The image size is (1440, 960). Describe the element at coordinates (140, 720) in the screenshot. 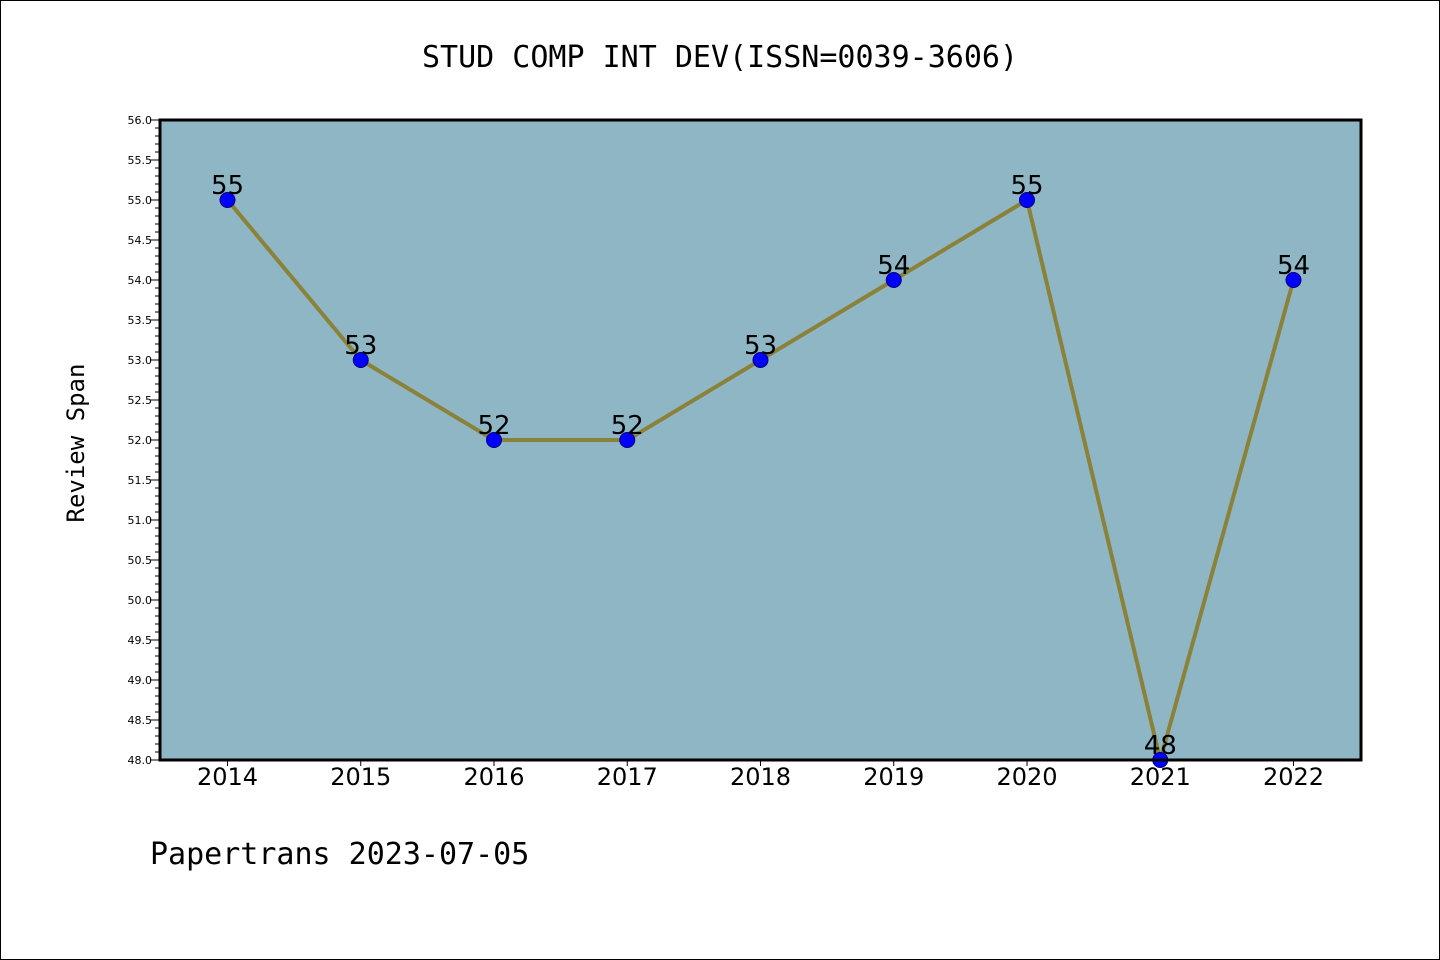

I see `y-tick-label: 48.5` at that location.